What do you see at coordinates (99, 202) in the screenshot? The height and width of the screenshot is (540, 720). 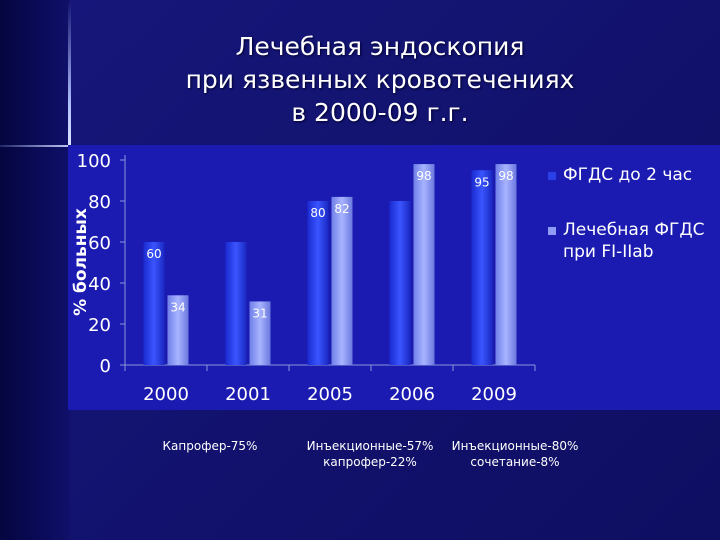 I see `y-tick-label: 80` at bounding box center [99, 202].